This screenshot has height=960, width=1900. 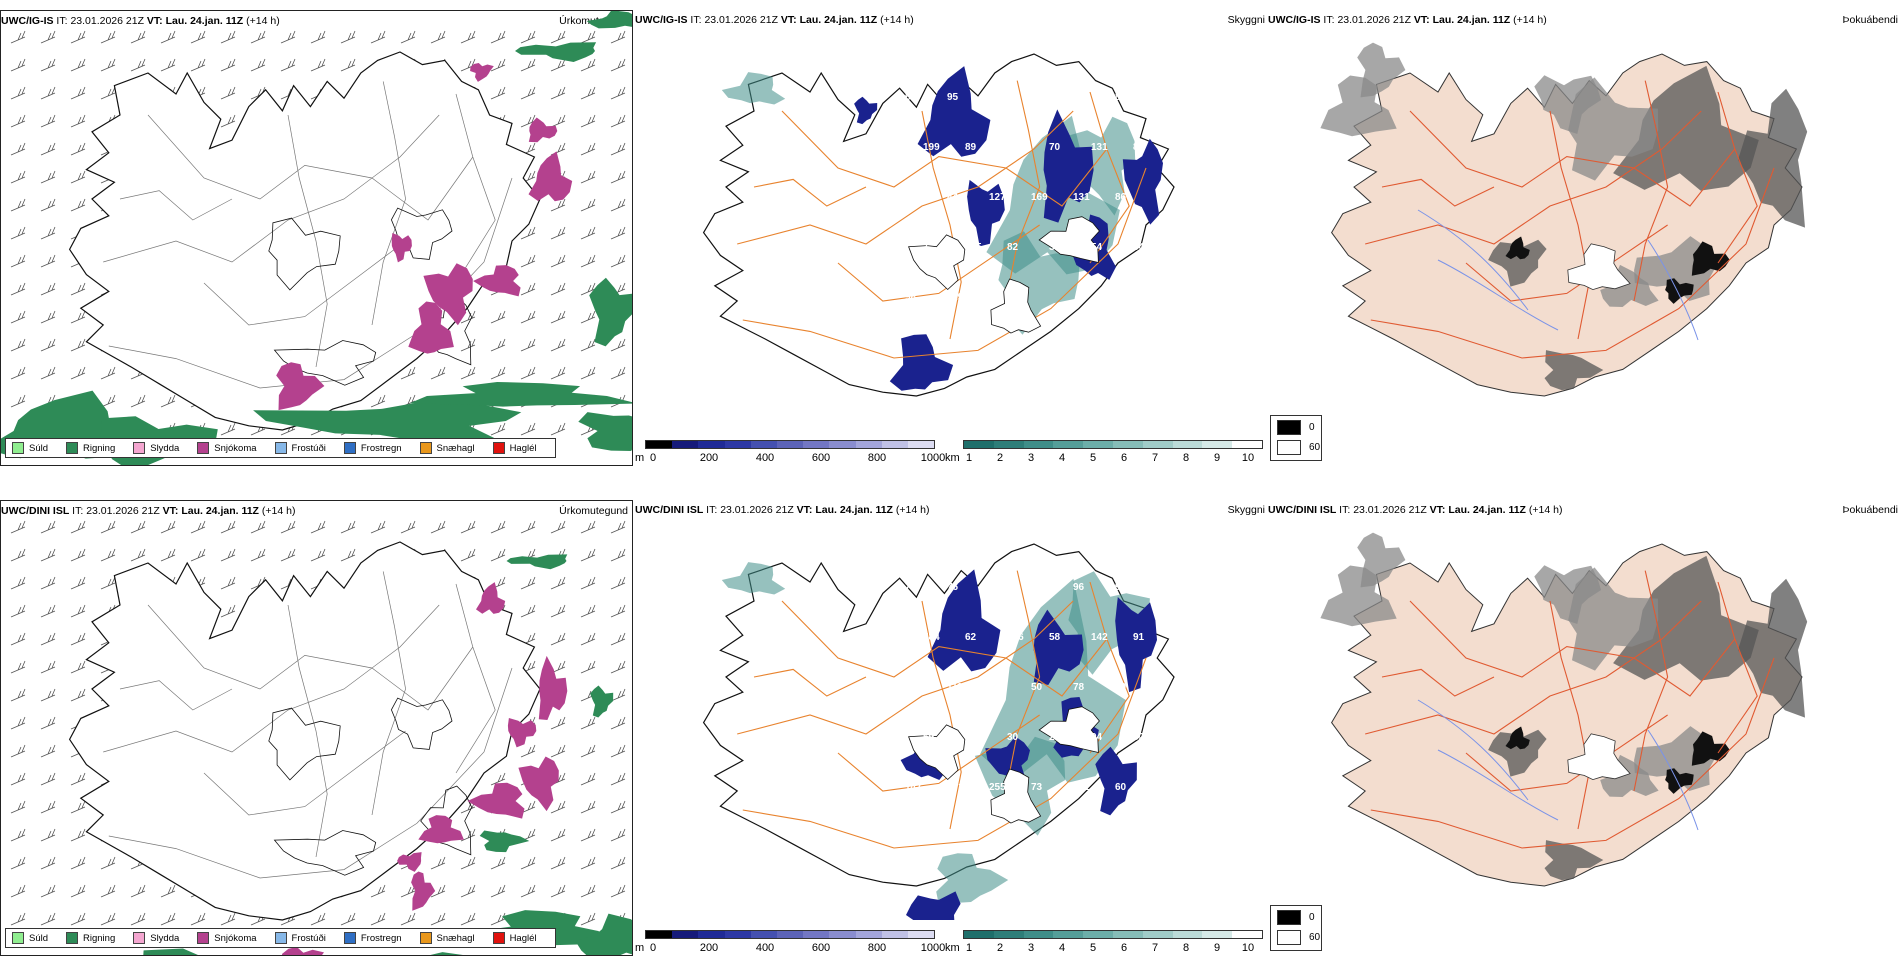 I want to click on visibility-value-label: 131, so click(x=1081, y=197).